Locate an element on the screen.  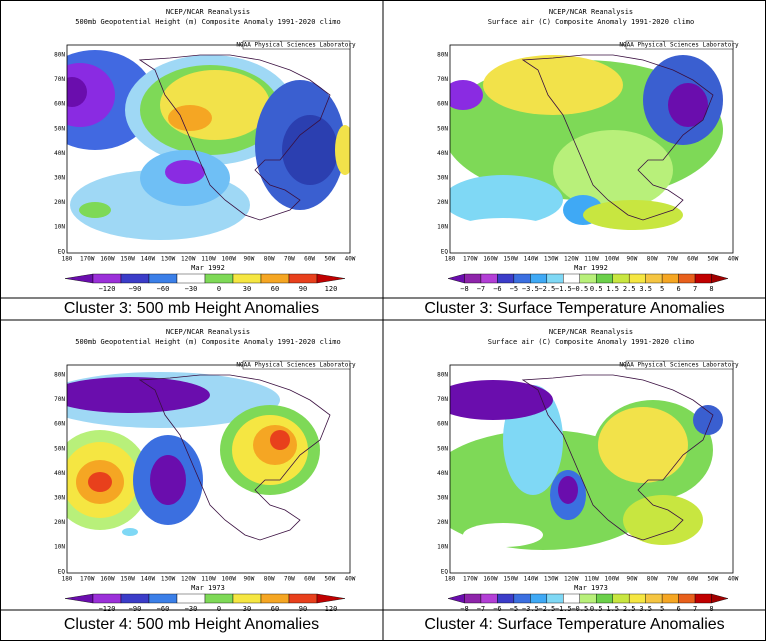
colorbar-label: −5 is located at coordinates (514, 609).